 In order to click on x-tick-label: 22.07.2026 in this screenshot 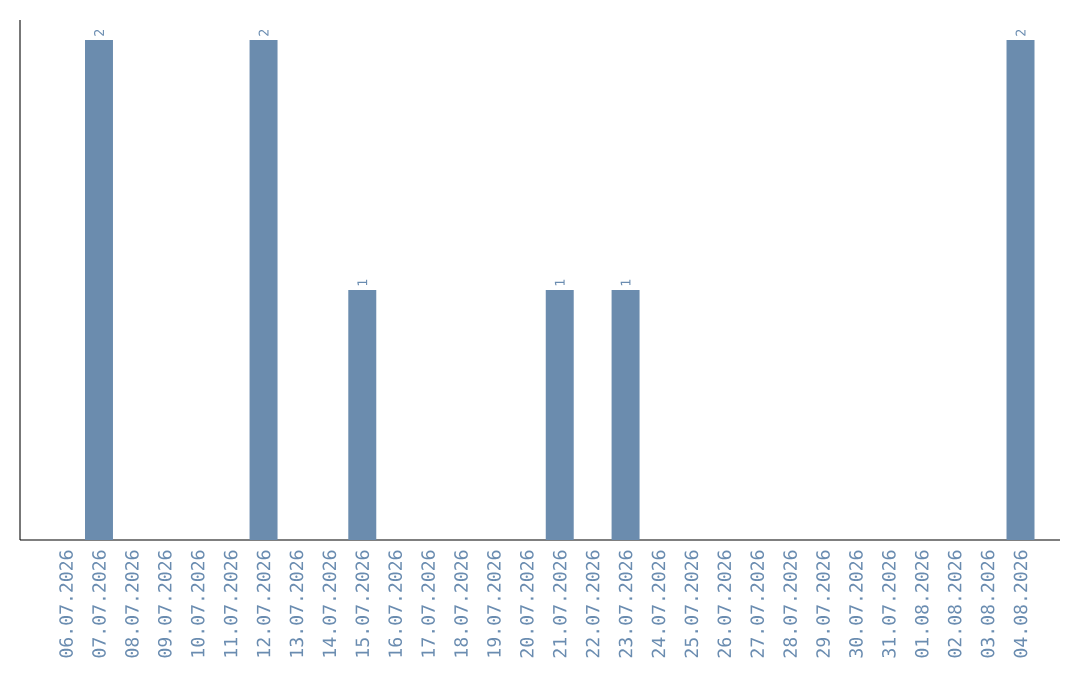, I will do `click(592, 604)`.